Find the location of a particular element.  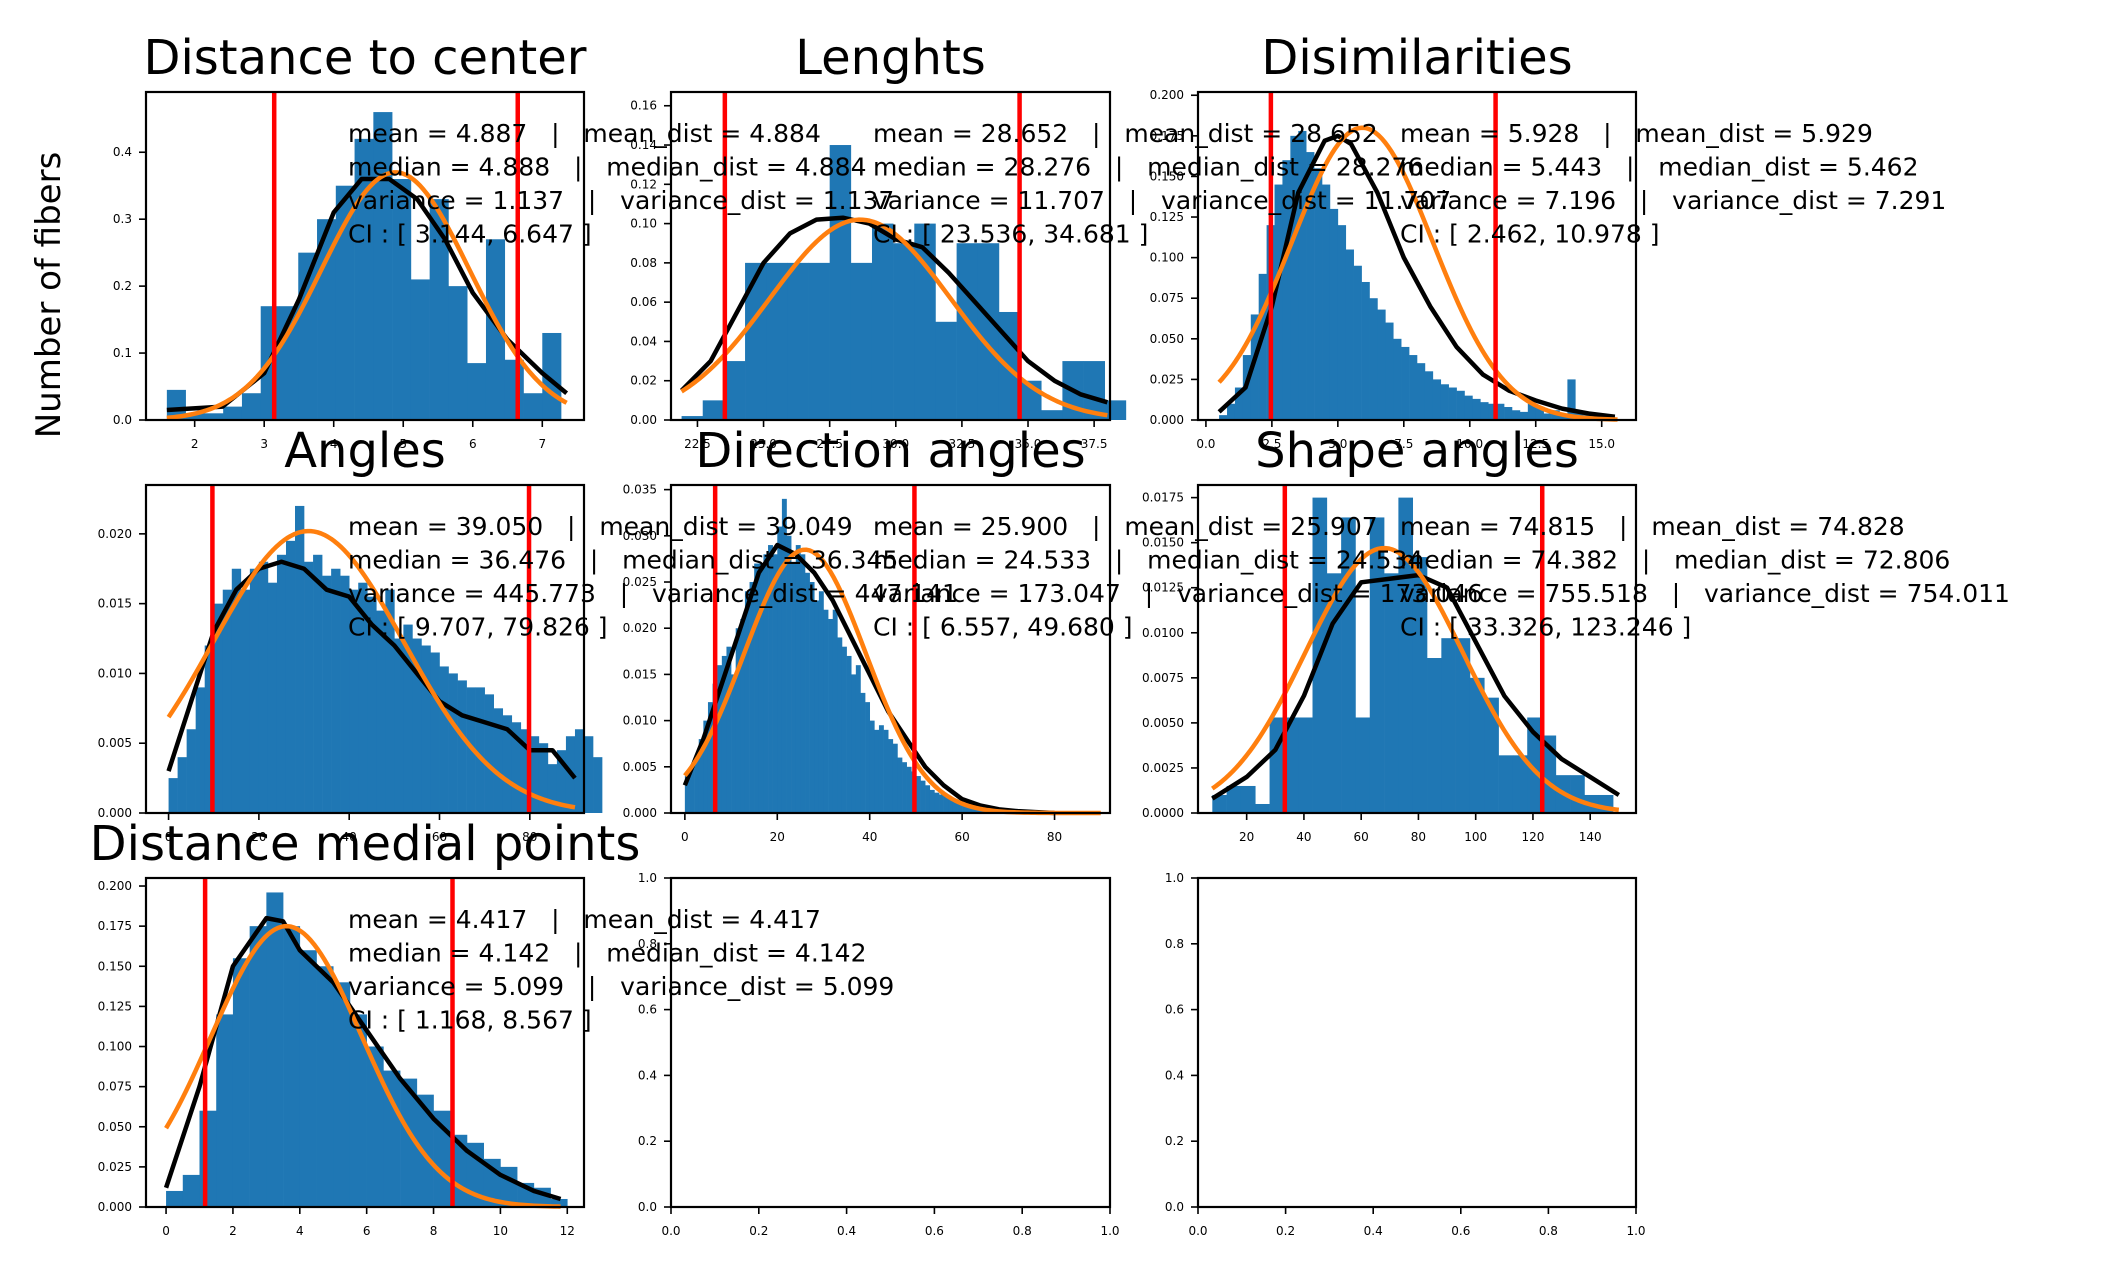

y-tick-label: 0.035 is located at coordinates (640, 490).